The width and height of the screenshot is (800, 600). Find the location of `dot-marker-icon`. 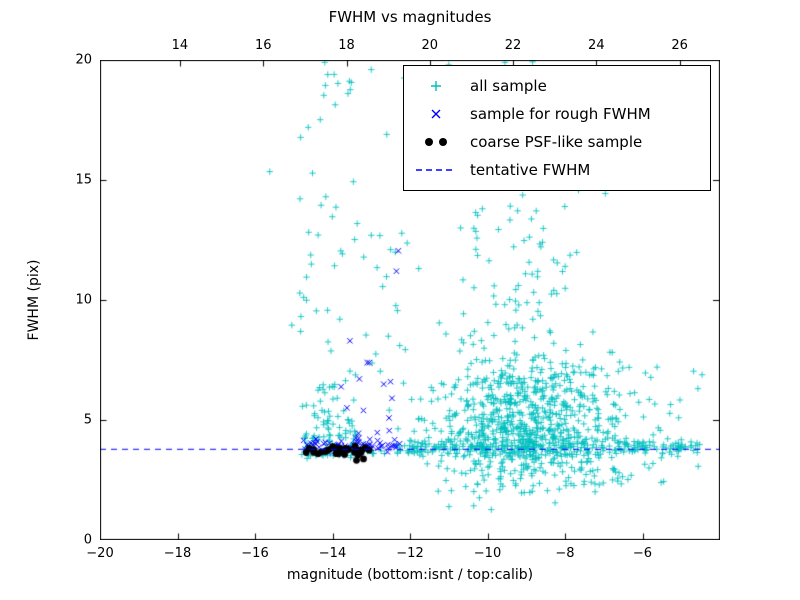

dot-marker-icon is located at coordinates (436, 142).